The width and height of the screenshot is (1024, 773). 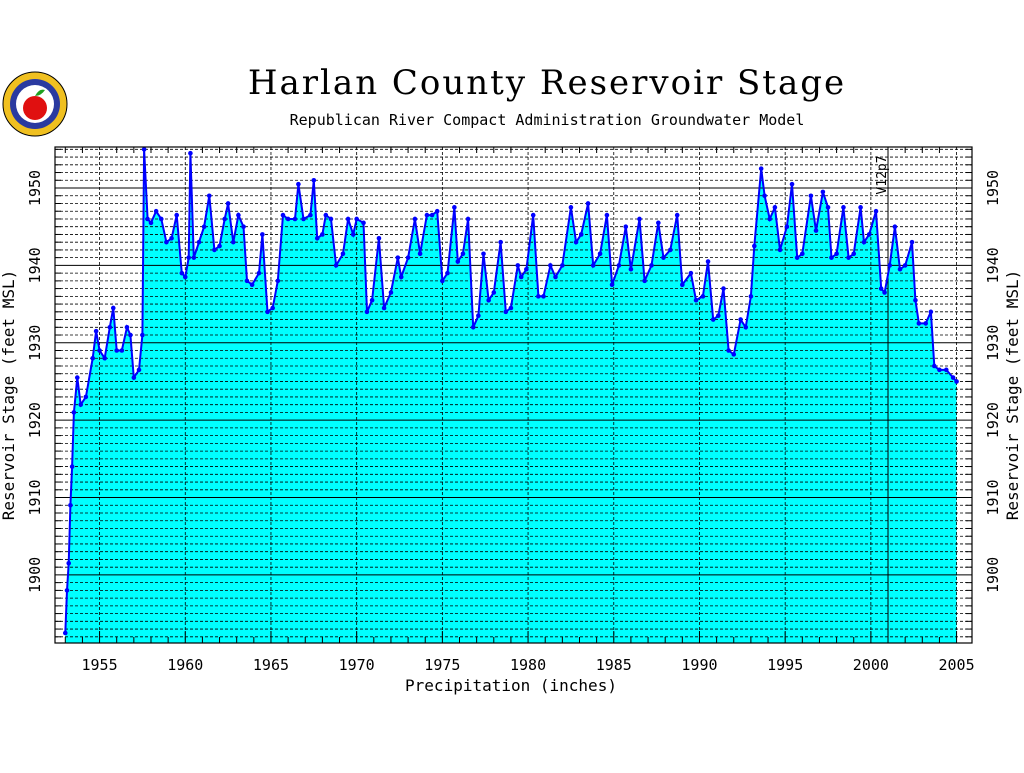 I want to click on x-tick-label: 2005, so click(x=957, y=665).